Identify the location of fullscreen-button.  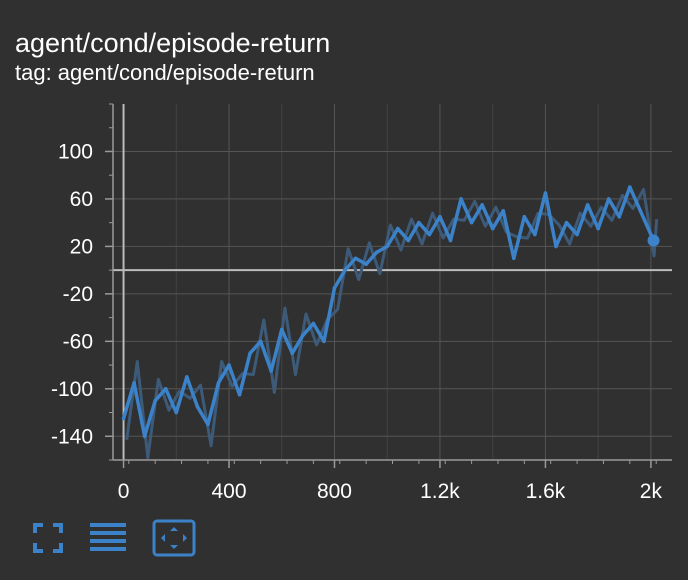
(48, 538).